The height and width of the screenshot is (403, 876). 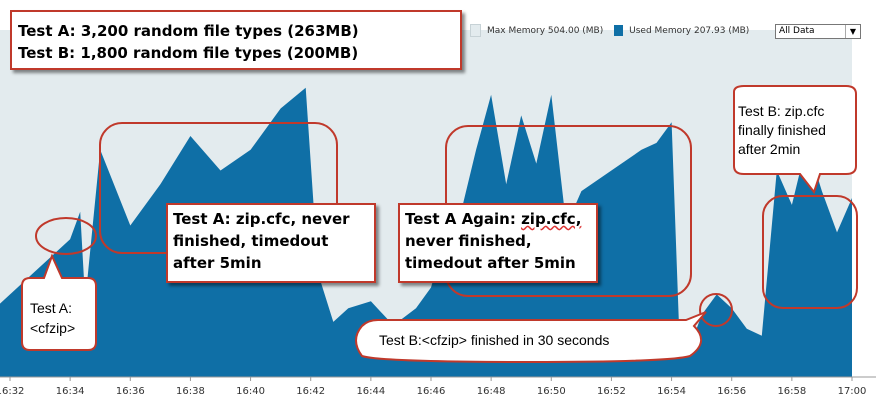 I want to click on test-b-description: Test B: 1,800 random file types (200MB), so click(x=188, y=53).